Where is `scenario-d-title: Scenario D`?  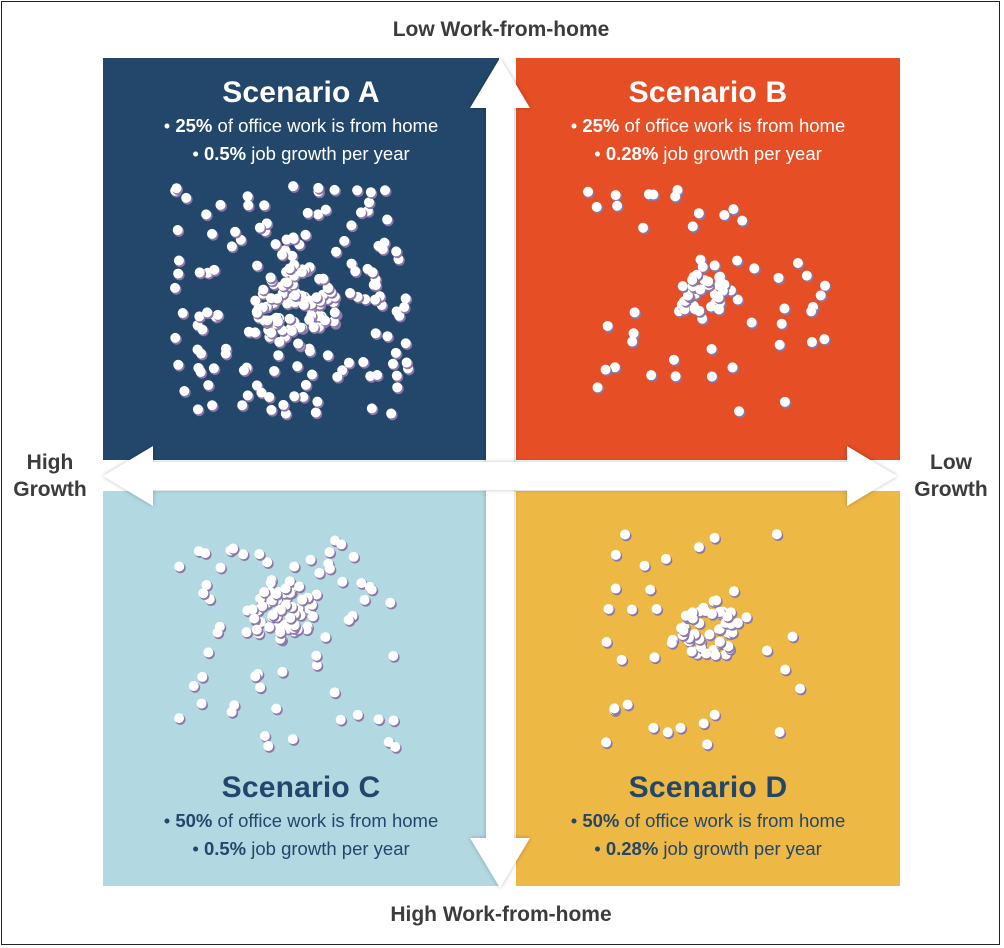
scenario-d-title: Scenario D is located at coordinates (708, 787).